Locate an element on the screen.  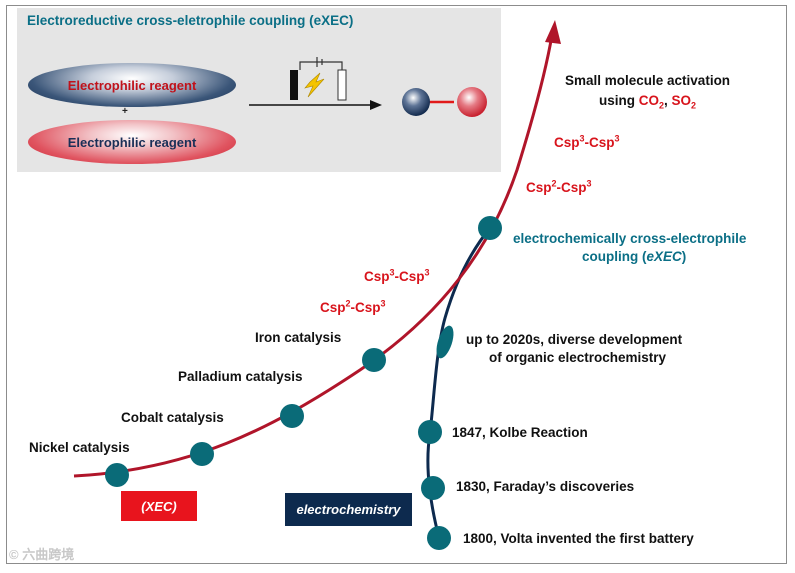
watermark: © 六曲跨境 is located at coordinates (42, 554).